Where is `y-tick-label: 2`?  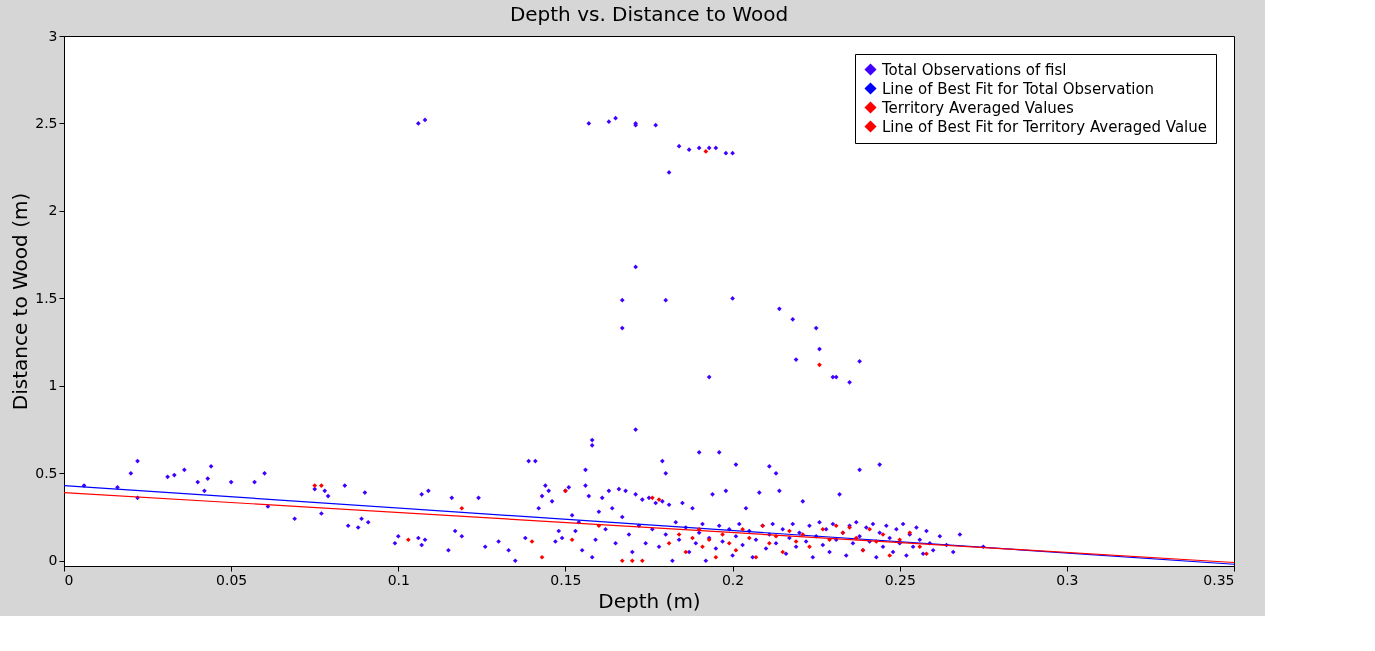 y-tick-label: 2 is located at coordinates (53, 210).